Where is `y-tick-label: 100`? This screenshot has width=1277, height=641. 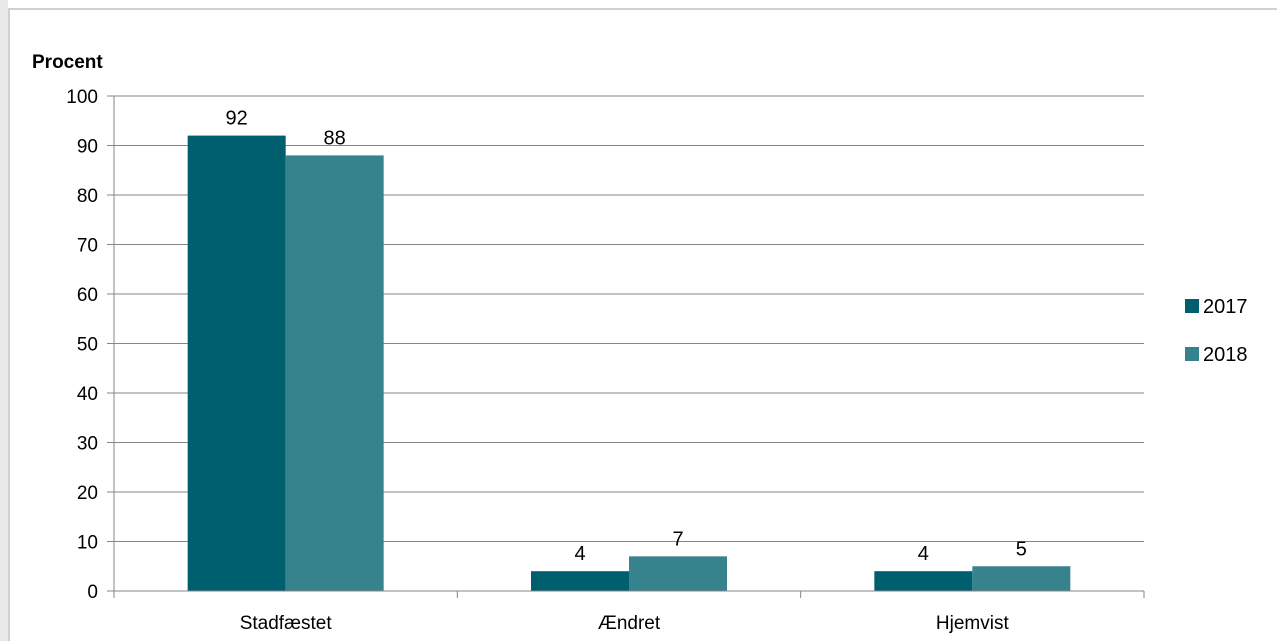 y-tick-label: 100 is located at coordinates (82, 97).